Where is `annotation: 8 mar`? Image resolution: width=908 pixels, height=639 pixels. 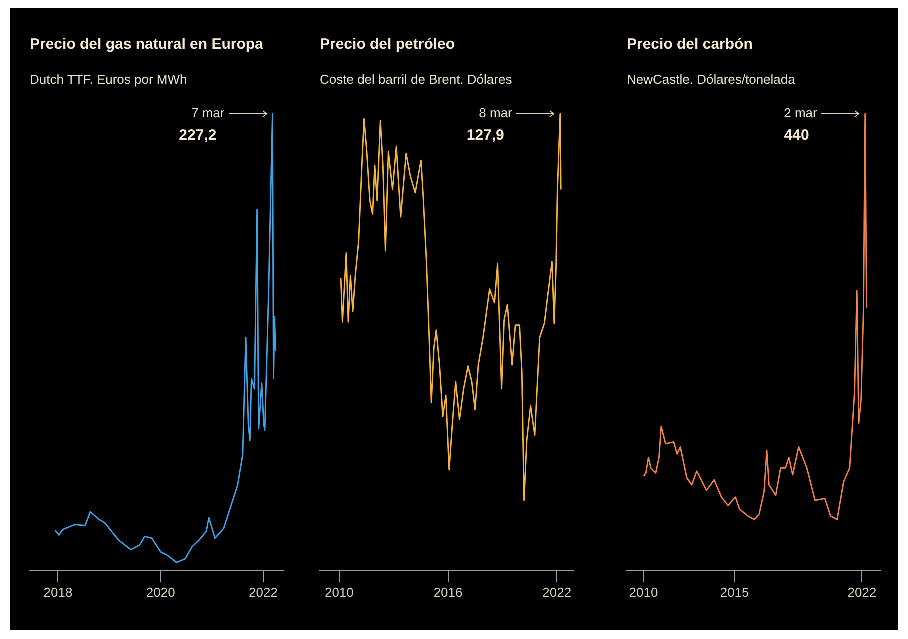
annotation: 8 mar is located at coordinates (496, 113).